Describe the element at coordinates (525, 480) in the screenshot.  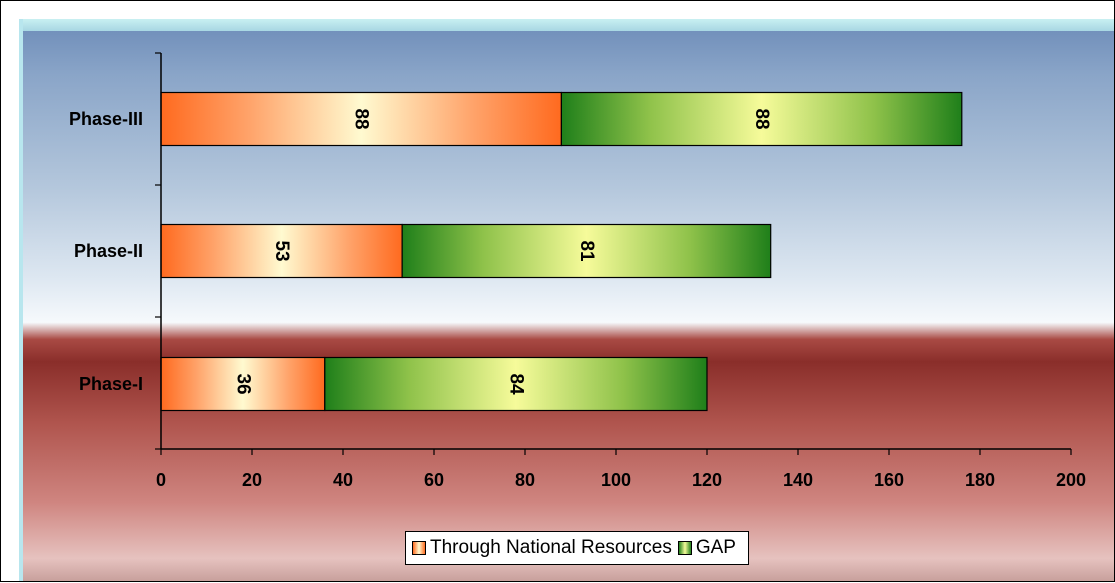
I see `x-tick-label-80: 80` at that location.